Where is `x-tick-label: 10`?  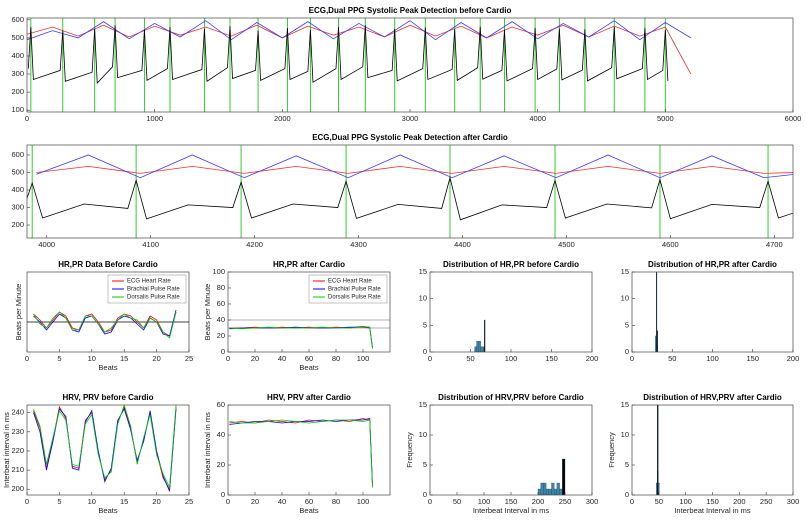
x-tick-label: 10 is located at coordinates (92, 501).